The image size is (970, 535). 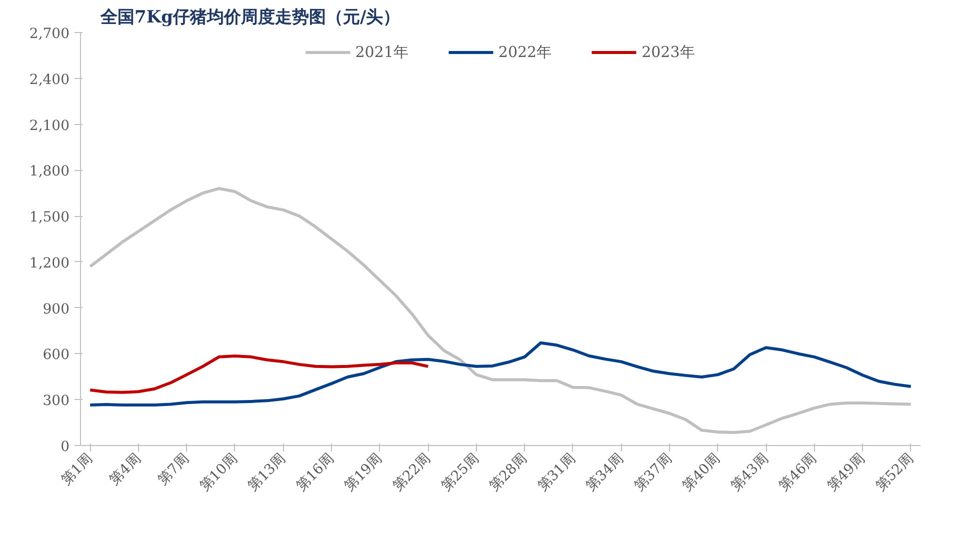 I want to click on y-tick-label: 2,100, so click(x=49, y=126).